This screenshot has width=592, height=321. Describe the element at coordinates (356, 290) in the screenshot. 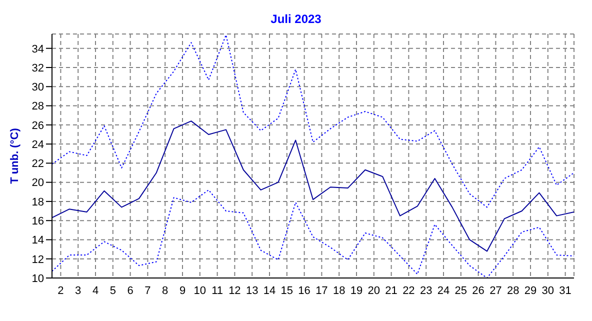

I see `x-tick-label: 19` at that location.